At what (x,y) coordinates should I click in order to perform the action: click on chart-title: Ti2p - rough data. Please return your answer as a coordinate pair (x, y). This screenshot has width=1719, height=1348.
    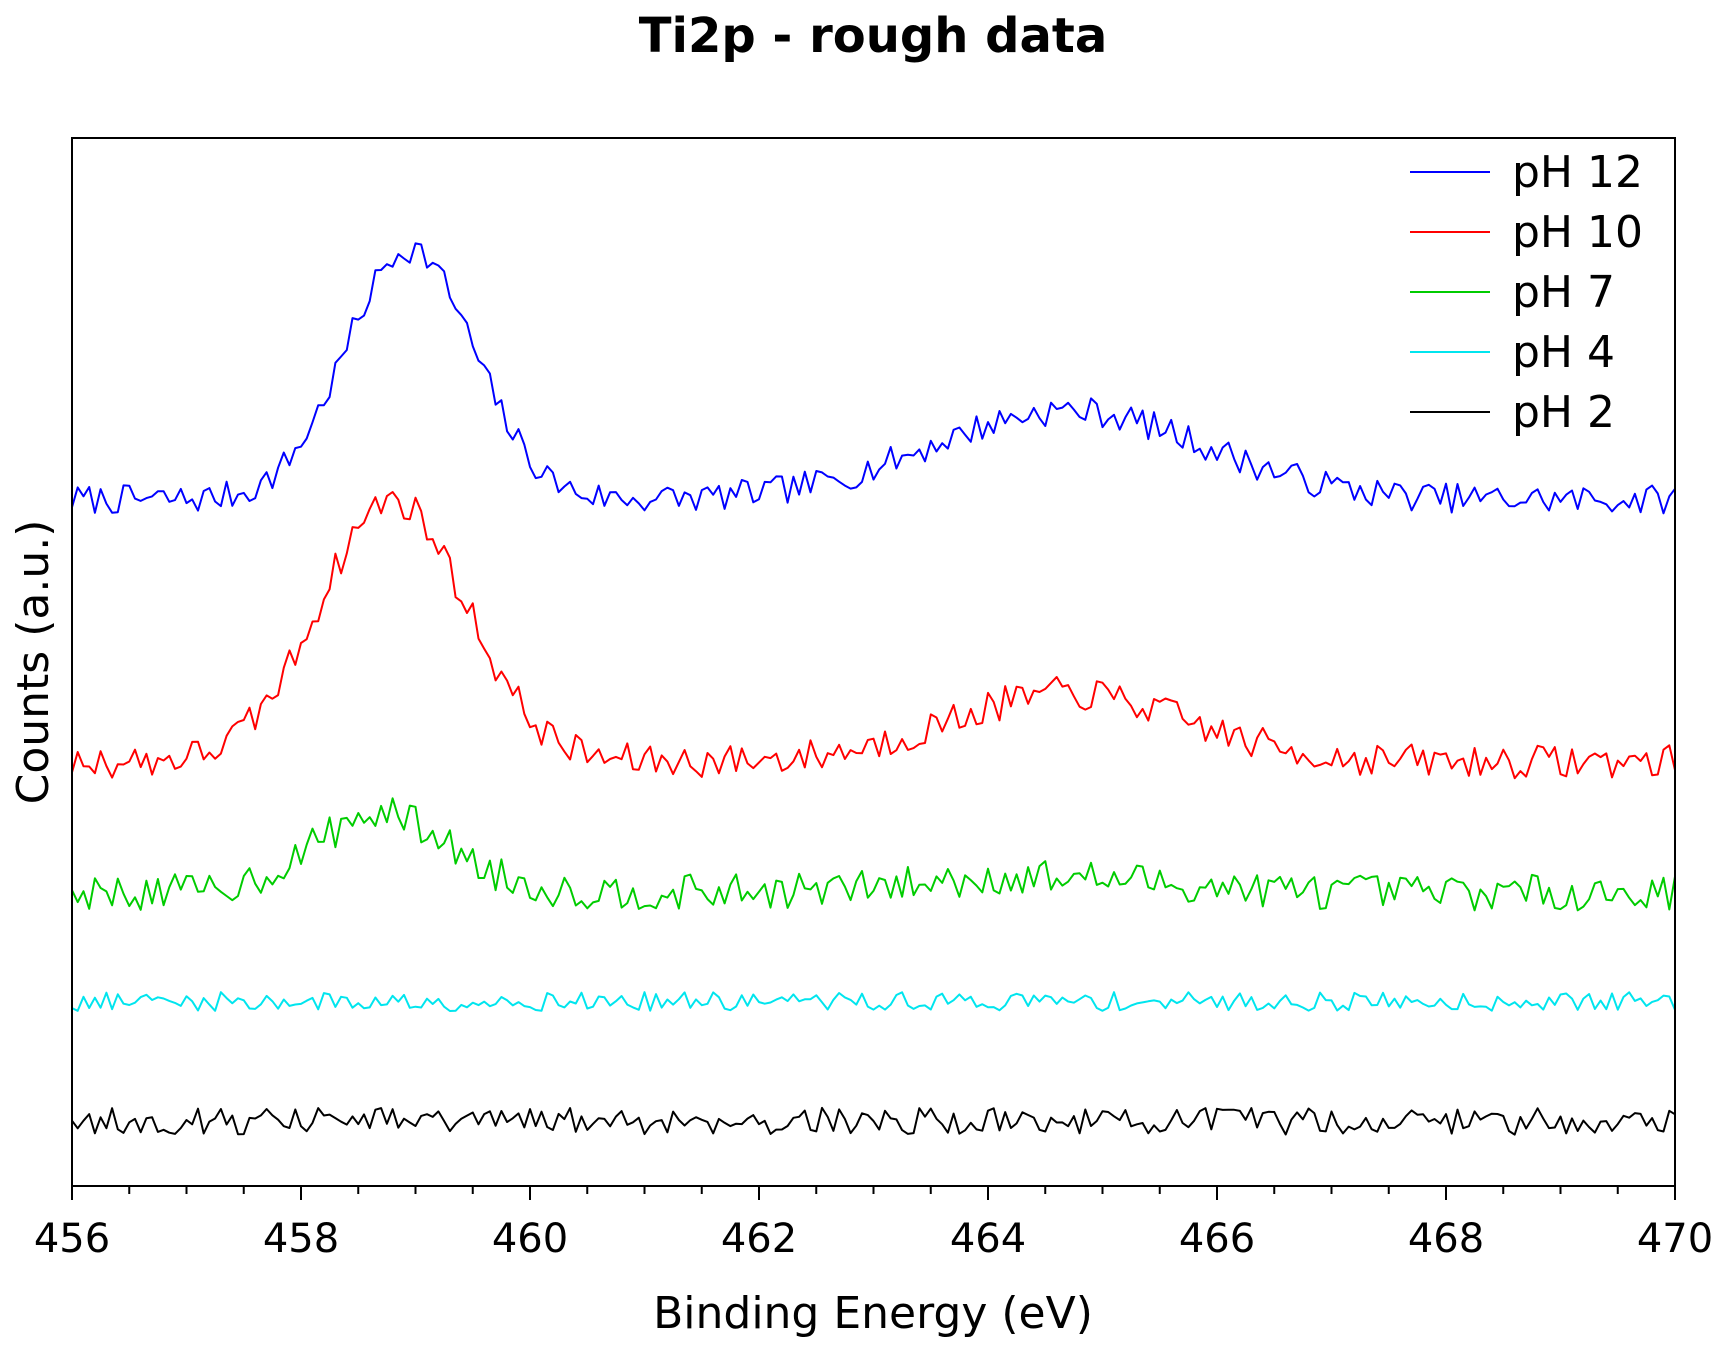
    Looking at the image, I should click on (873, 36).